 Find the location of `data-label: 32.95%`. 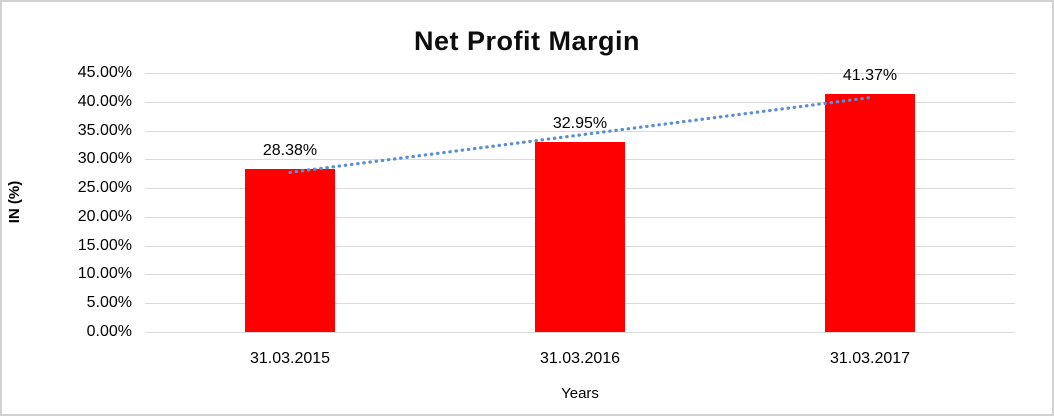

data-label: 32.95% is located at coordinates (580, 123).